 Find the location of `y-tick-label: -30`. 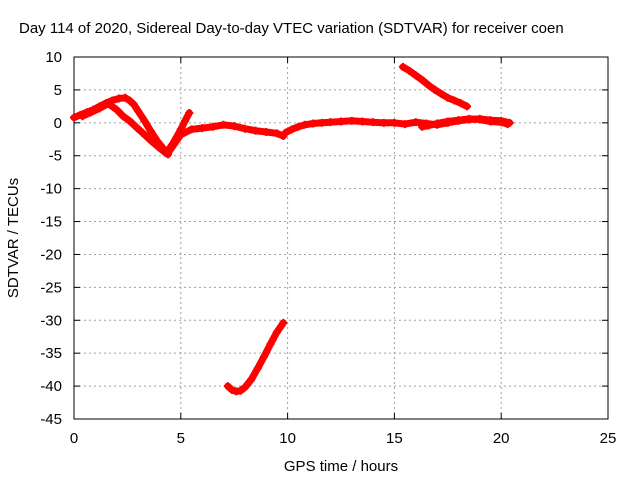

y-tick-label: -30 is located at coordinates (51, 320).